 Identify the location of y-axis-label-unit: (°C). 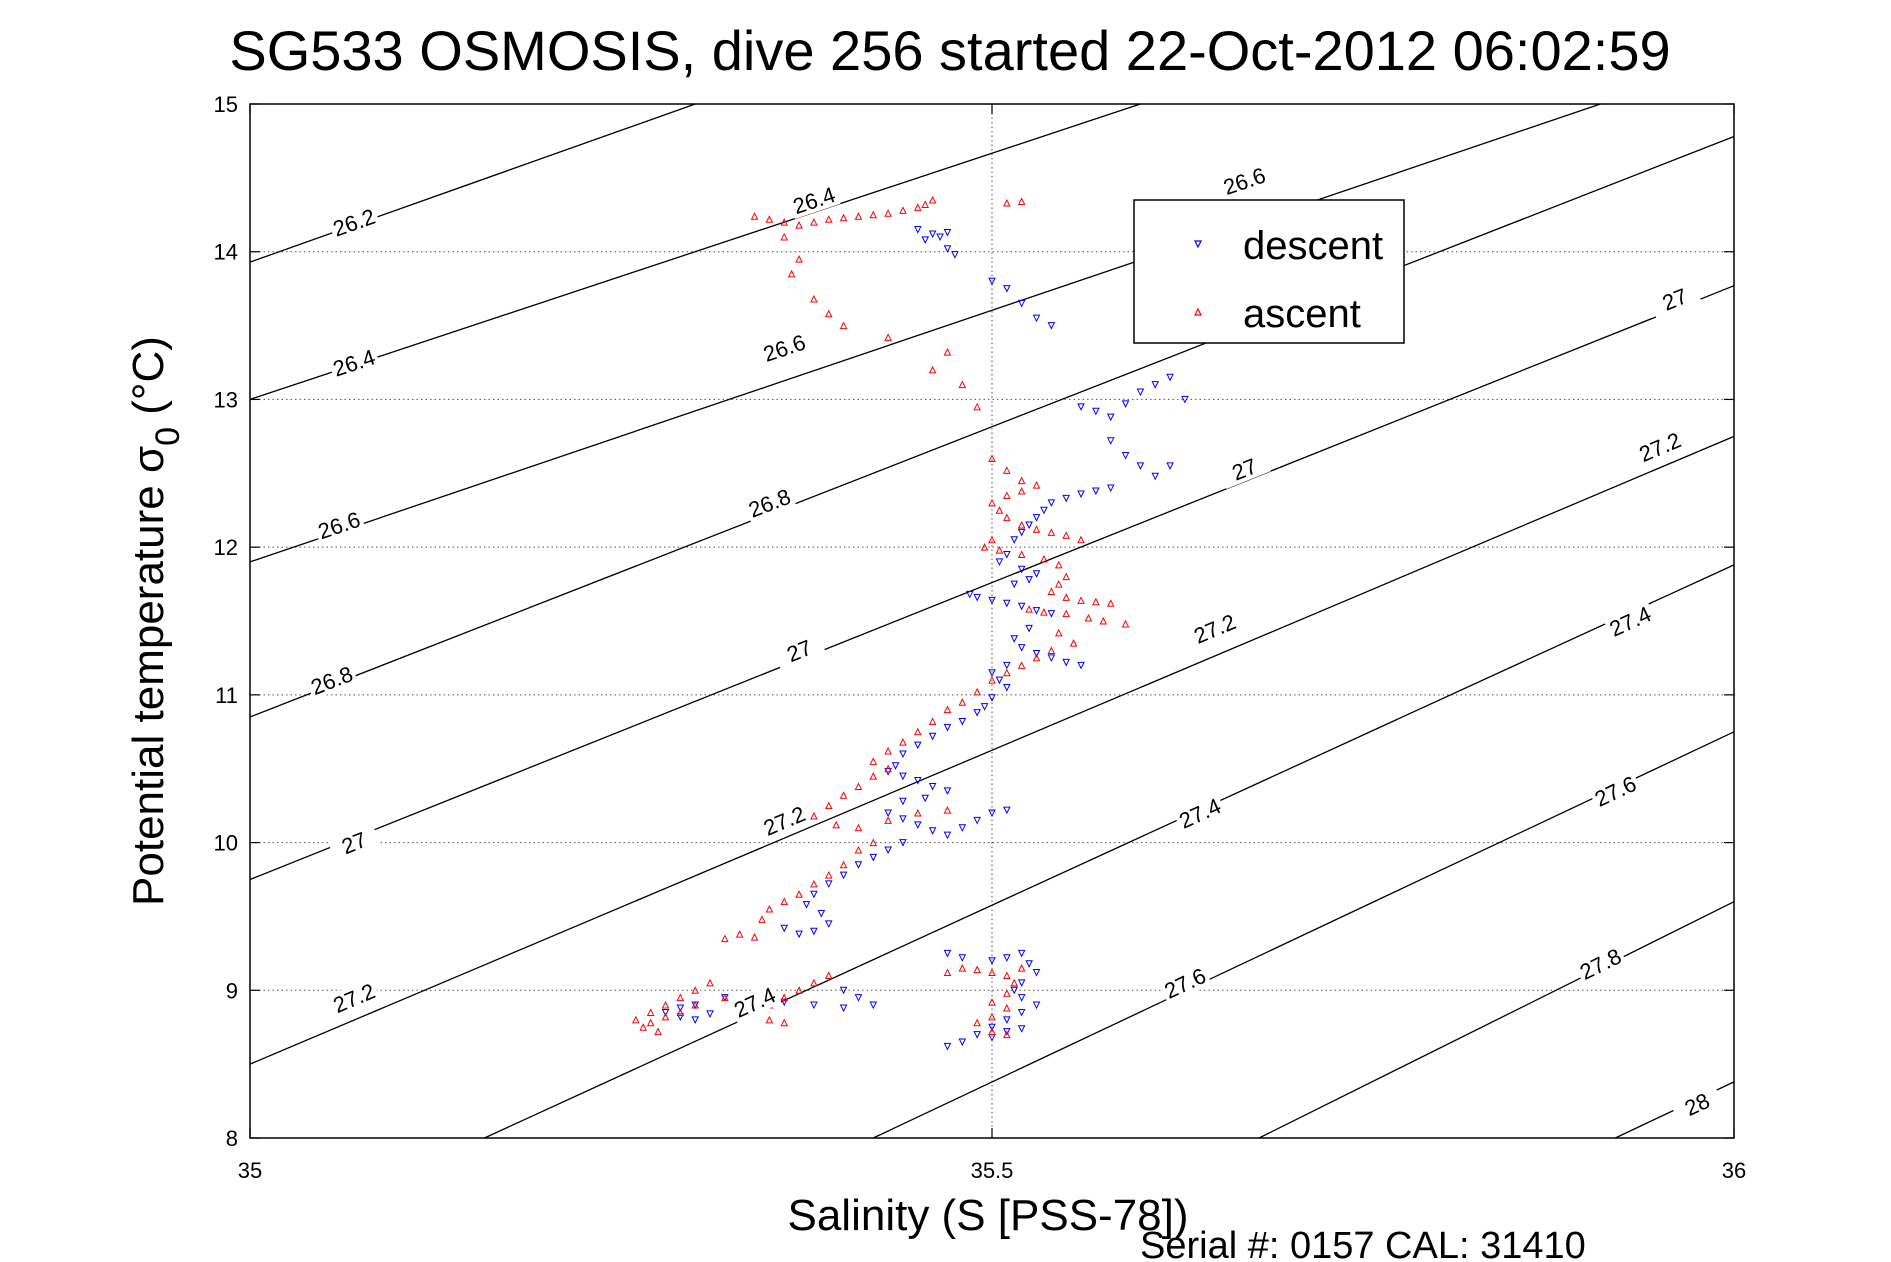
(148, 375).